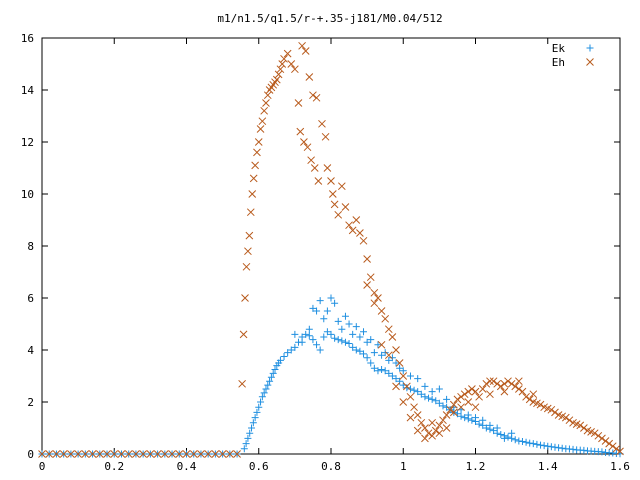 The image size is (640, 480). Describe the element at coordinates (559, 48) in the screenshot. I see `legend-label-ek: Ek` at that location.